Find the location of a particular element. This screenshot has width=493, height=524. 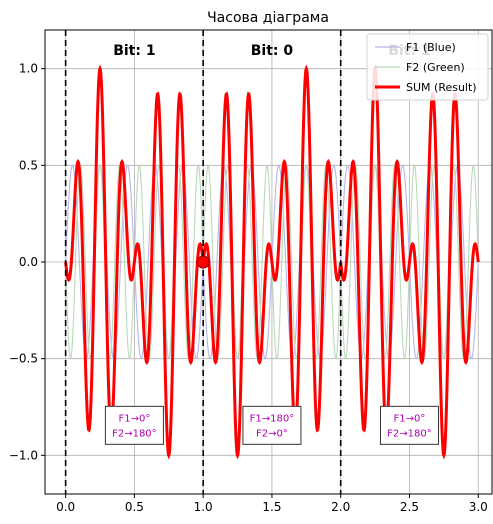

x-tick-label: 3.0 is located at coordinates (478, 507).